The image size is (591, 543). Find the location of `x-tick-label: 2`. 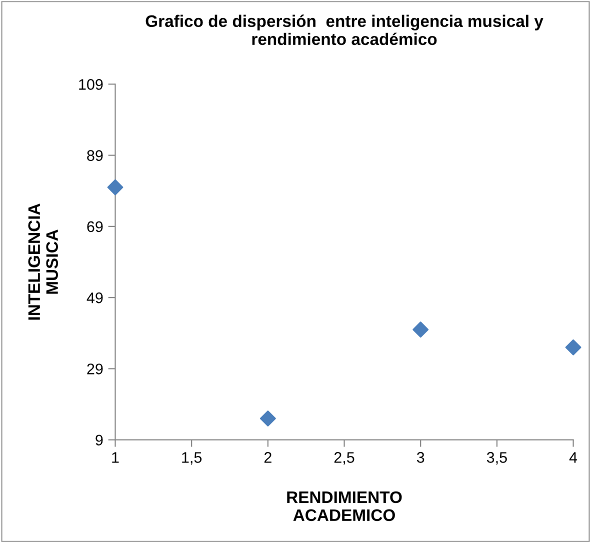

x-tick-label: 2 is located at coordinates (268, 457).